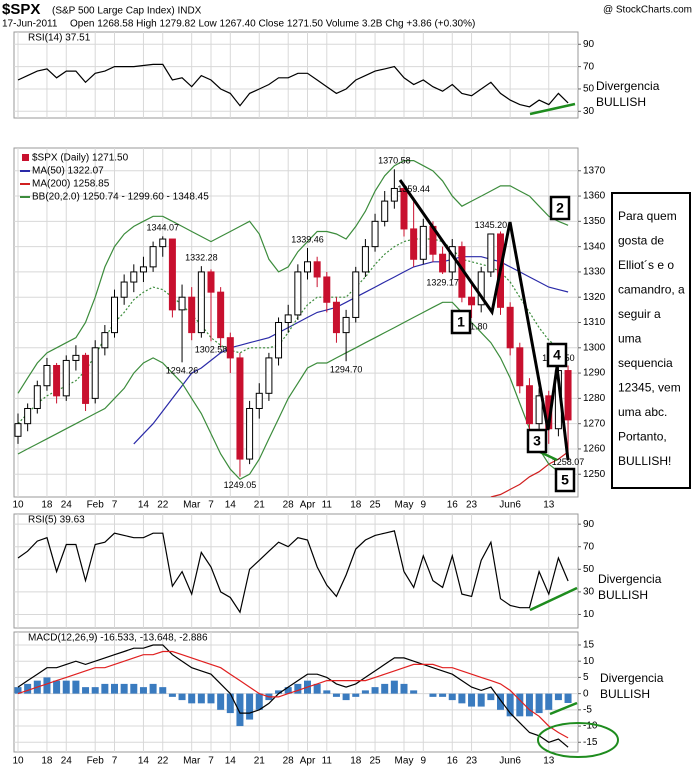 The width and height of the screenshot is (694, 770). What do you see at coordinates (356, 761) in the screenshot?
I see `x-tick-label: 18` at bounding box center [356, 761].